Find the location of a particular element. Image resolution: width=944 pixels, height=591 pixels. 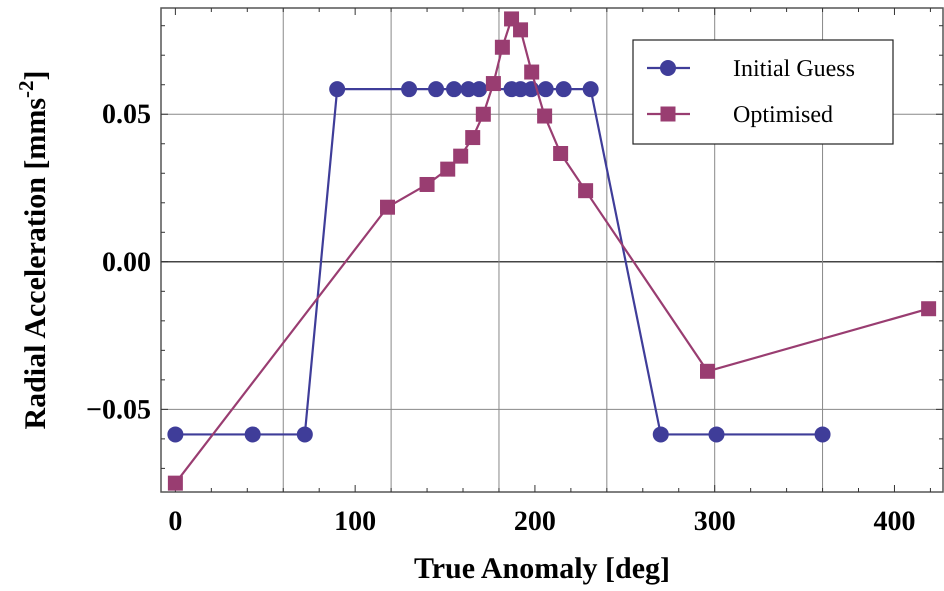

legend-label: Optimised is located at coordinates (783, 115).